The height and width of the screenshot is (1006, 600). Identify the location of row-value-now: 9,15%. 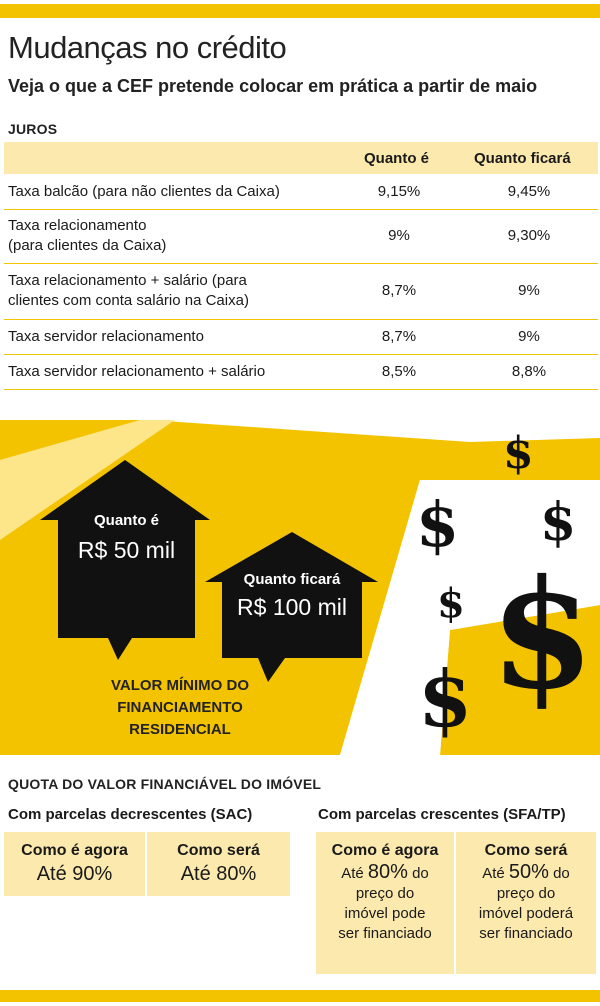
(399, 191).